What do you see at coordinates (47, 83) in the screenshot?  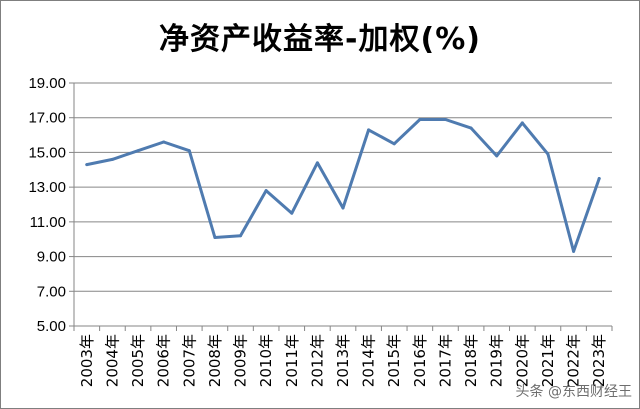 I see `y-tick-label: 19.00` at bounding box center [47, 83].